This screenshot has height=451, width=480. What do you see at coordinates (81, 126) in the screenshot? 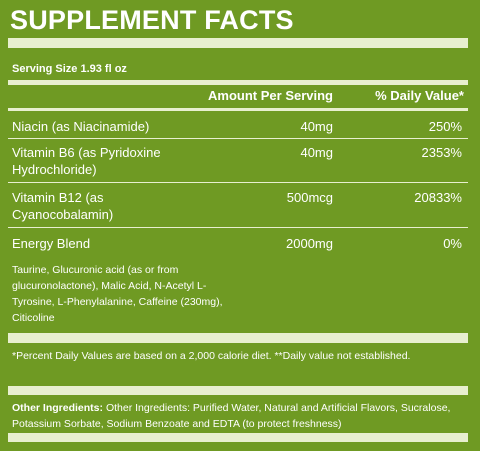
I see `row-niacin-name: Niacin (as Niacinamide)` at bounding box center [81, 126].